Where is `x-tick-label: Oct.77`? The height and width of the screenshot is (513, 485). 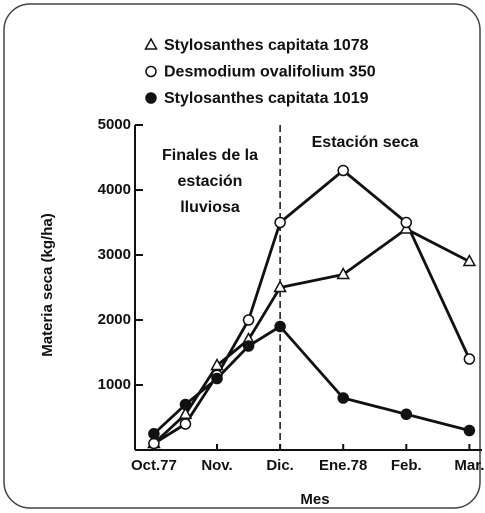 x-tick-label: Oct.77 is located at coordinates (154, 465).